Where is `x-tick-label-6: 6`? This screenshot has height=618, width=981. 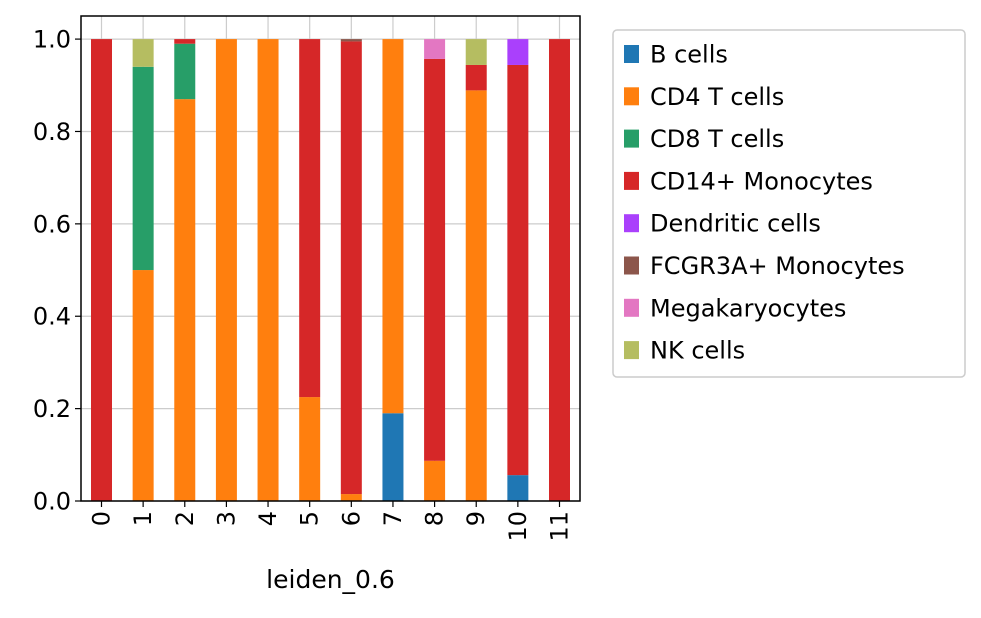 x-tick-label-6: 6 is located at coordinates (351, 518).